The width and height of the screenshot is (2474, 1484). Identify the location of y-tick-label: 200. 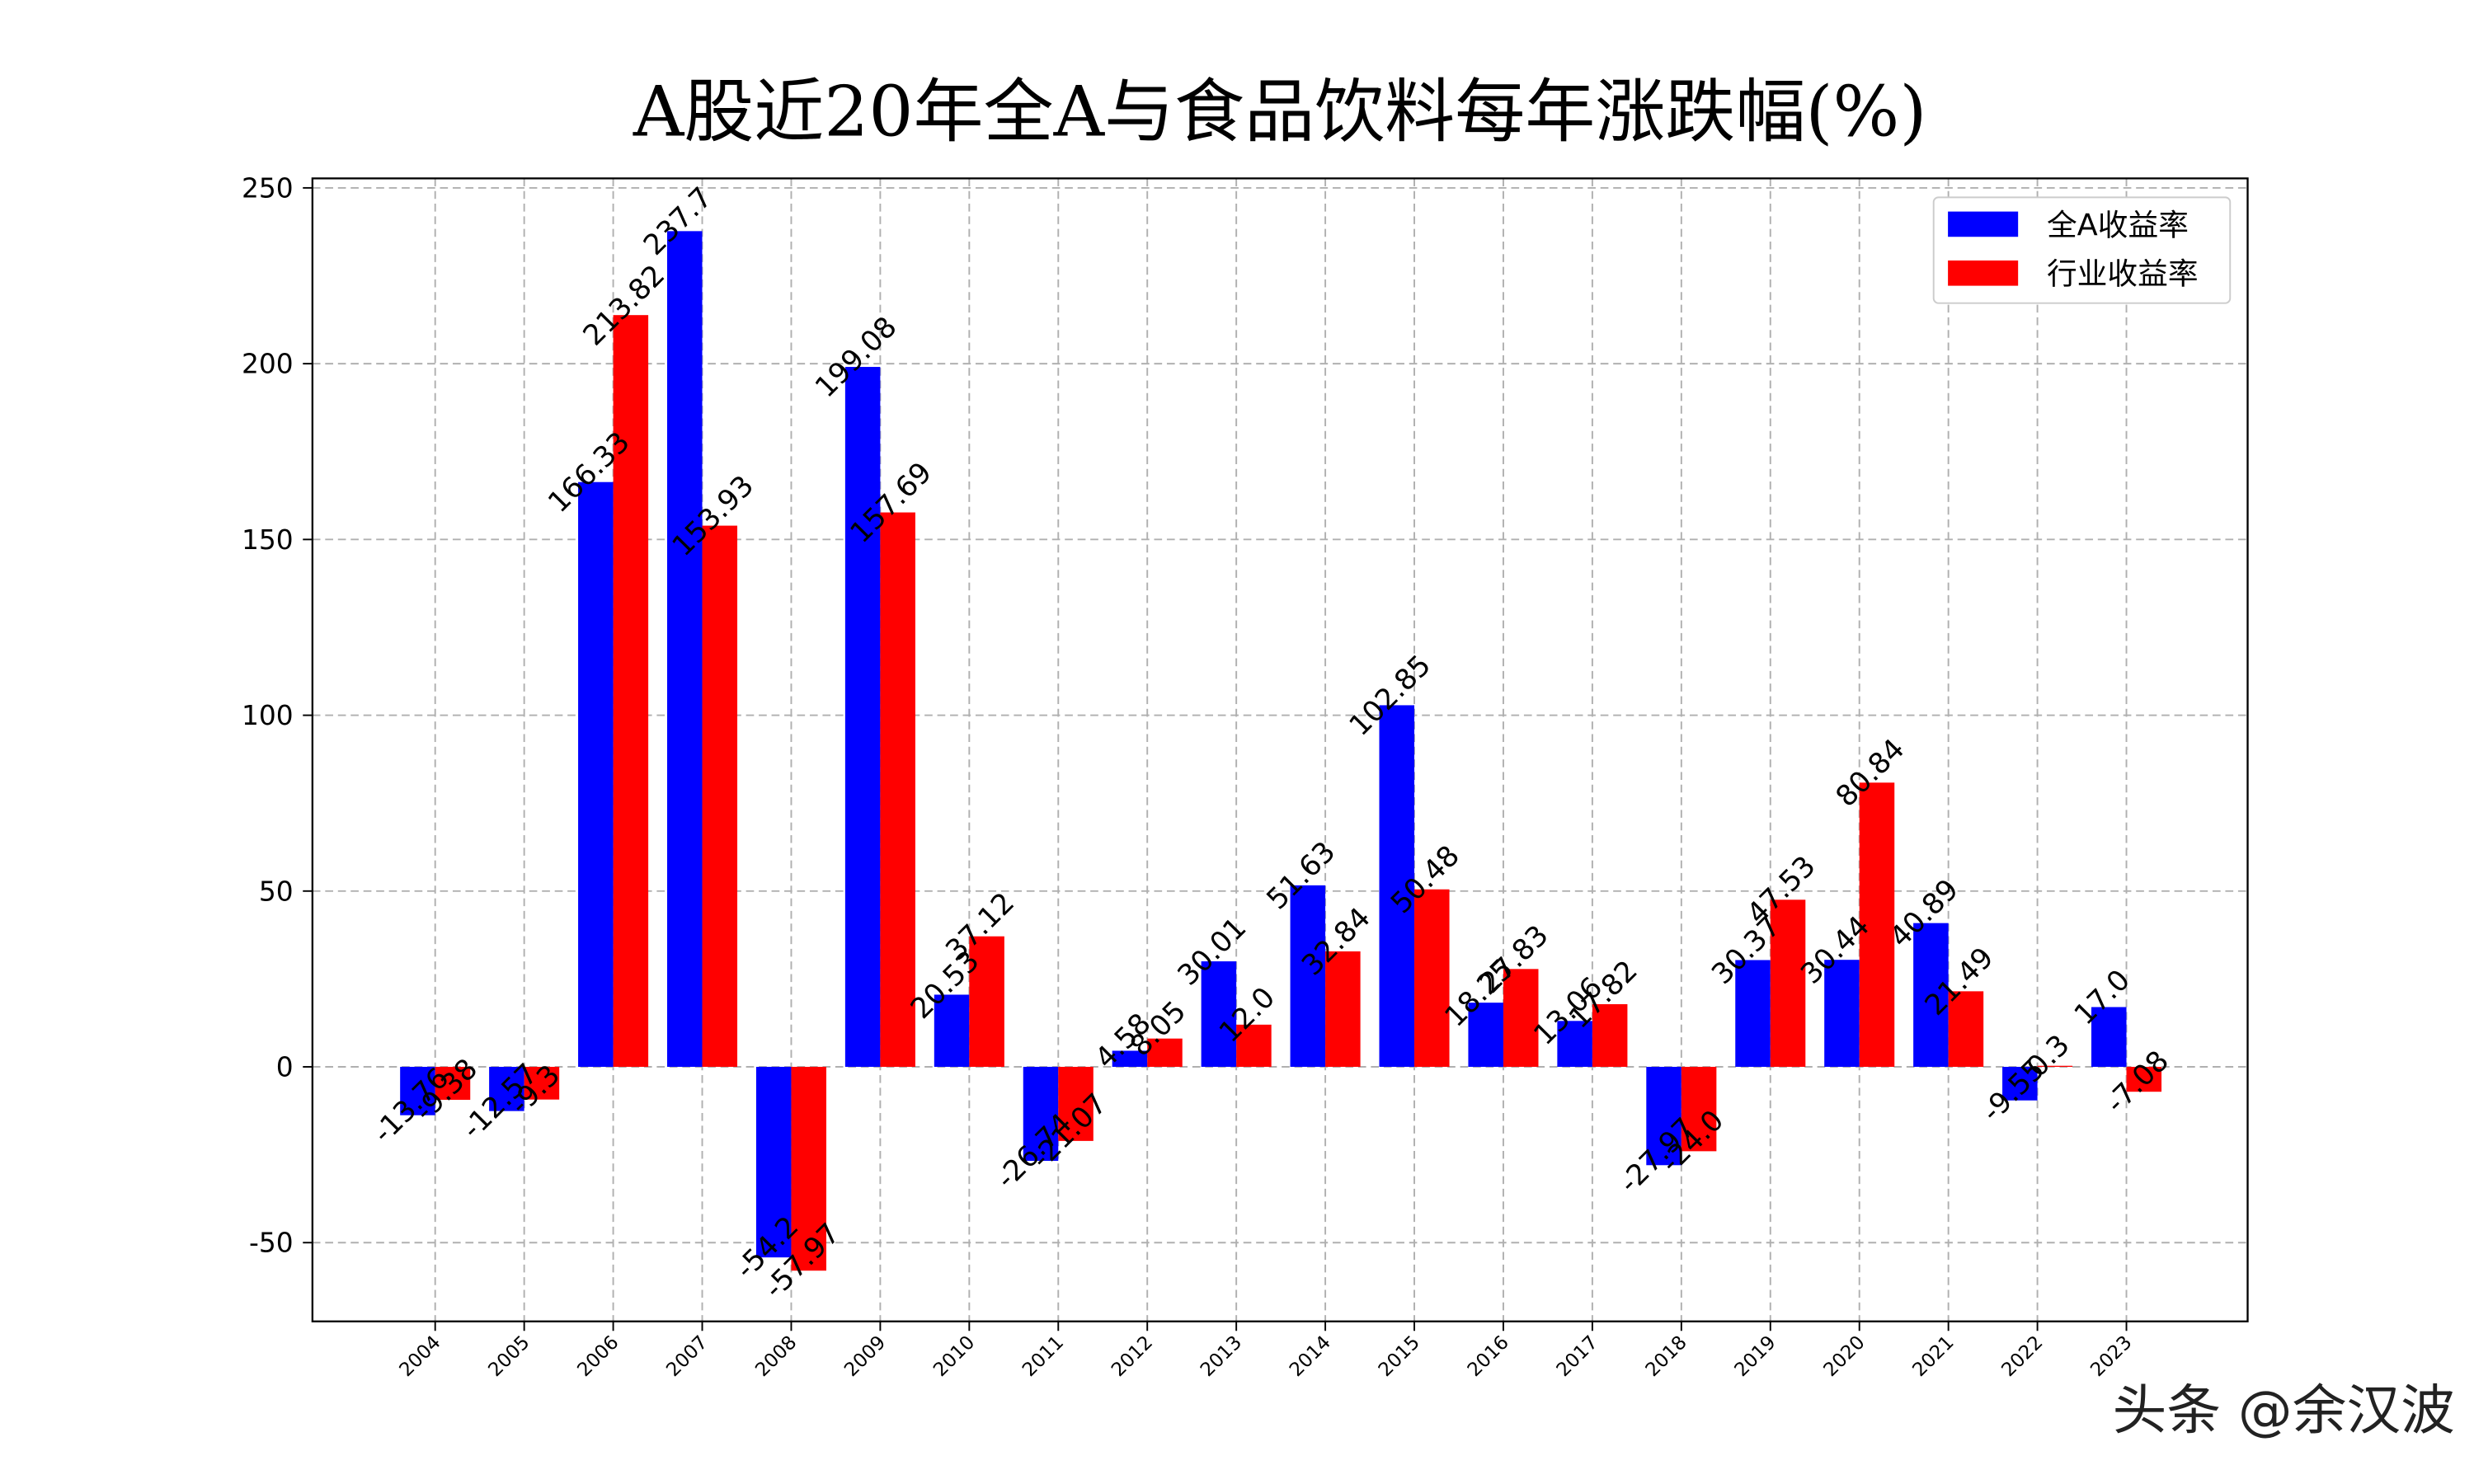
(268, 364).